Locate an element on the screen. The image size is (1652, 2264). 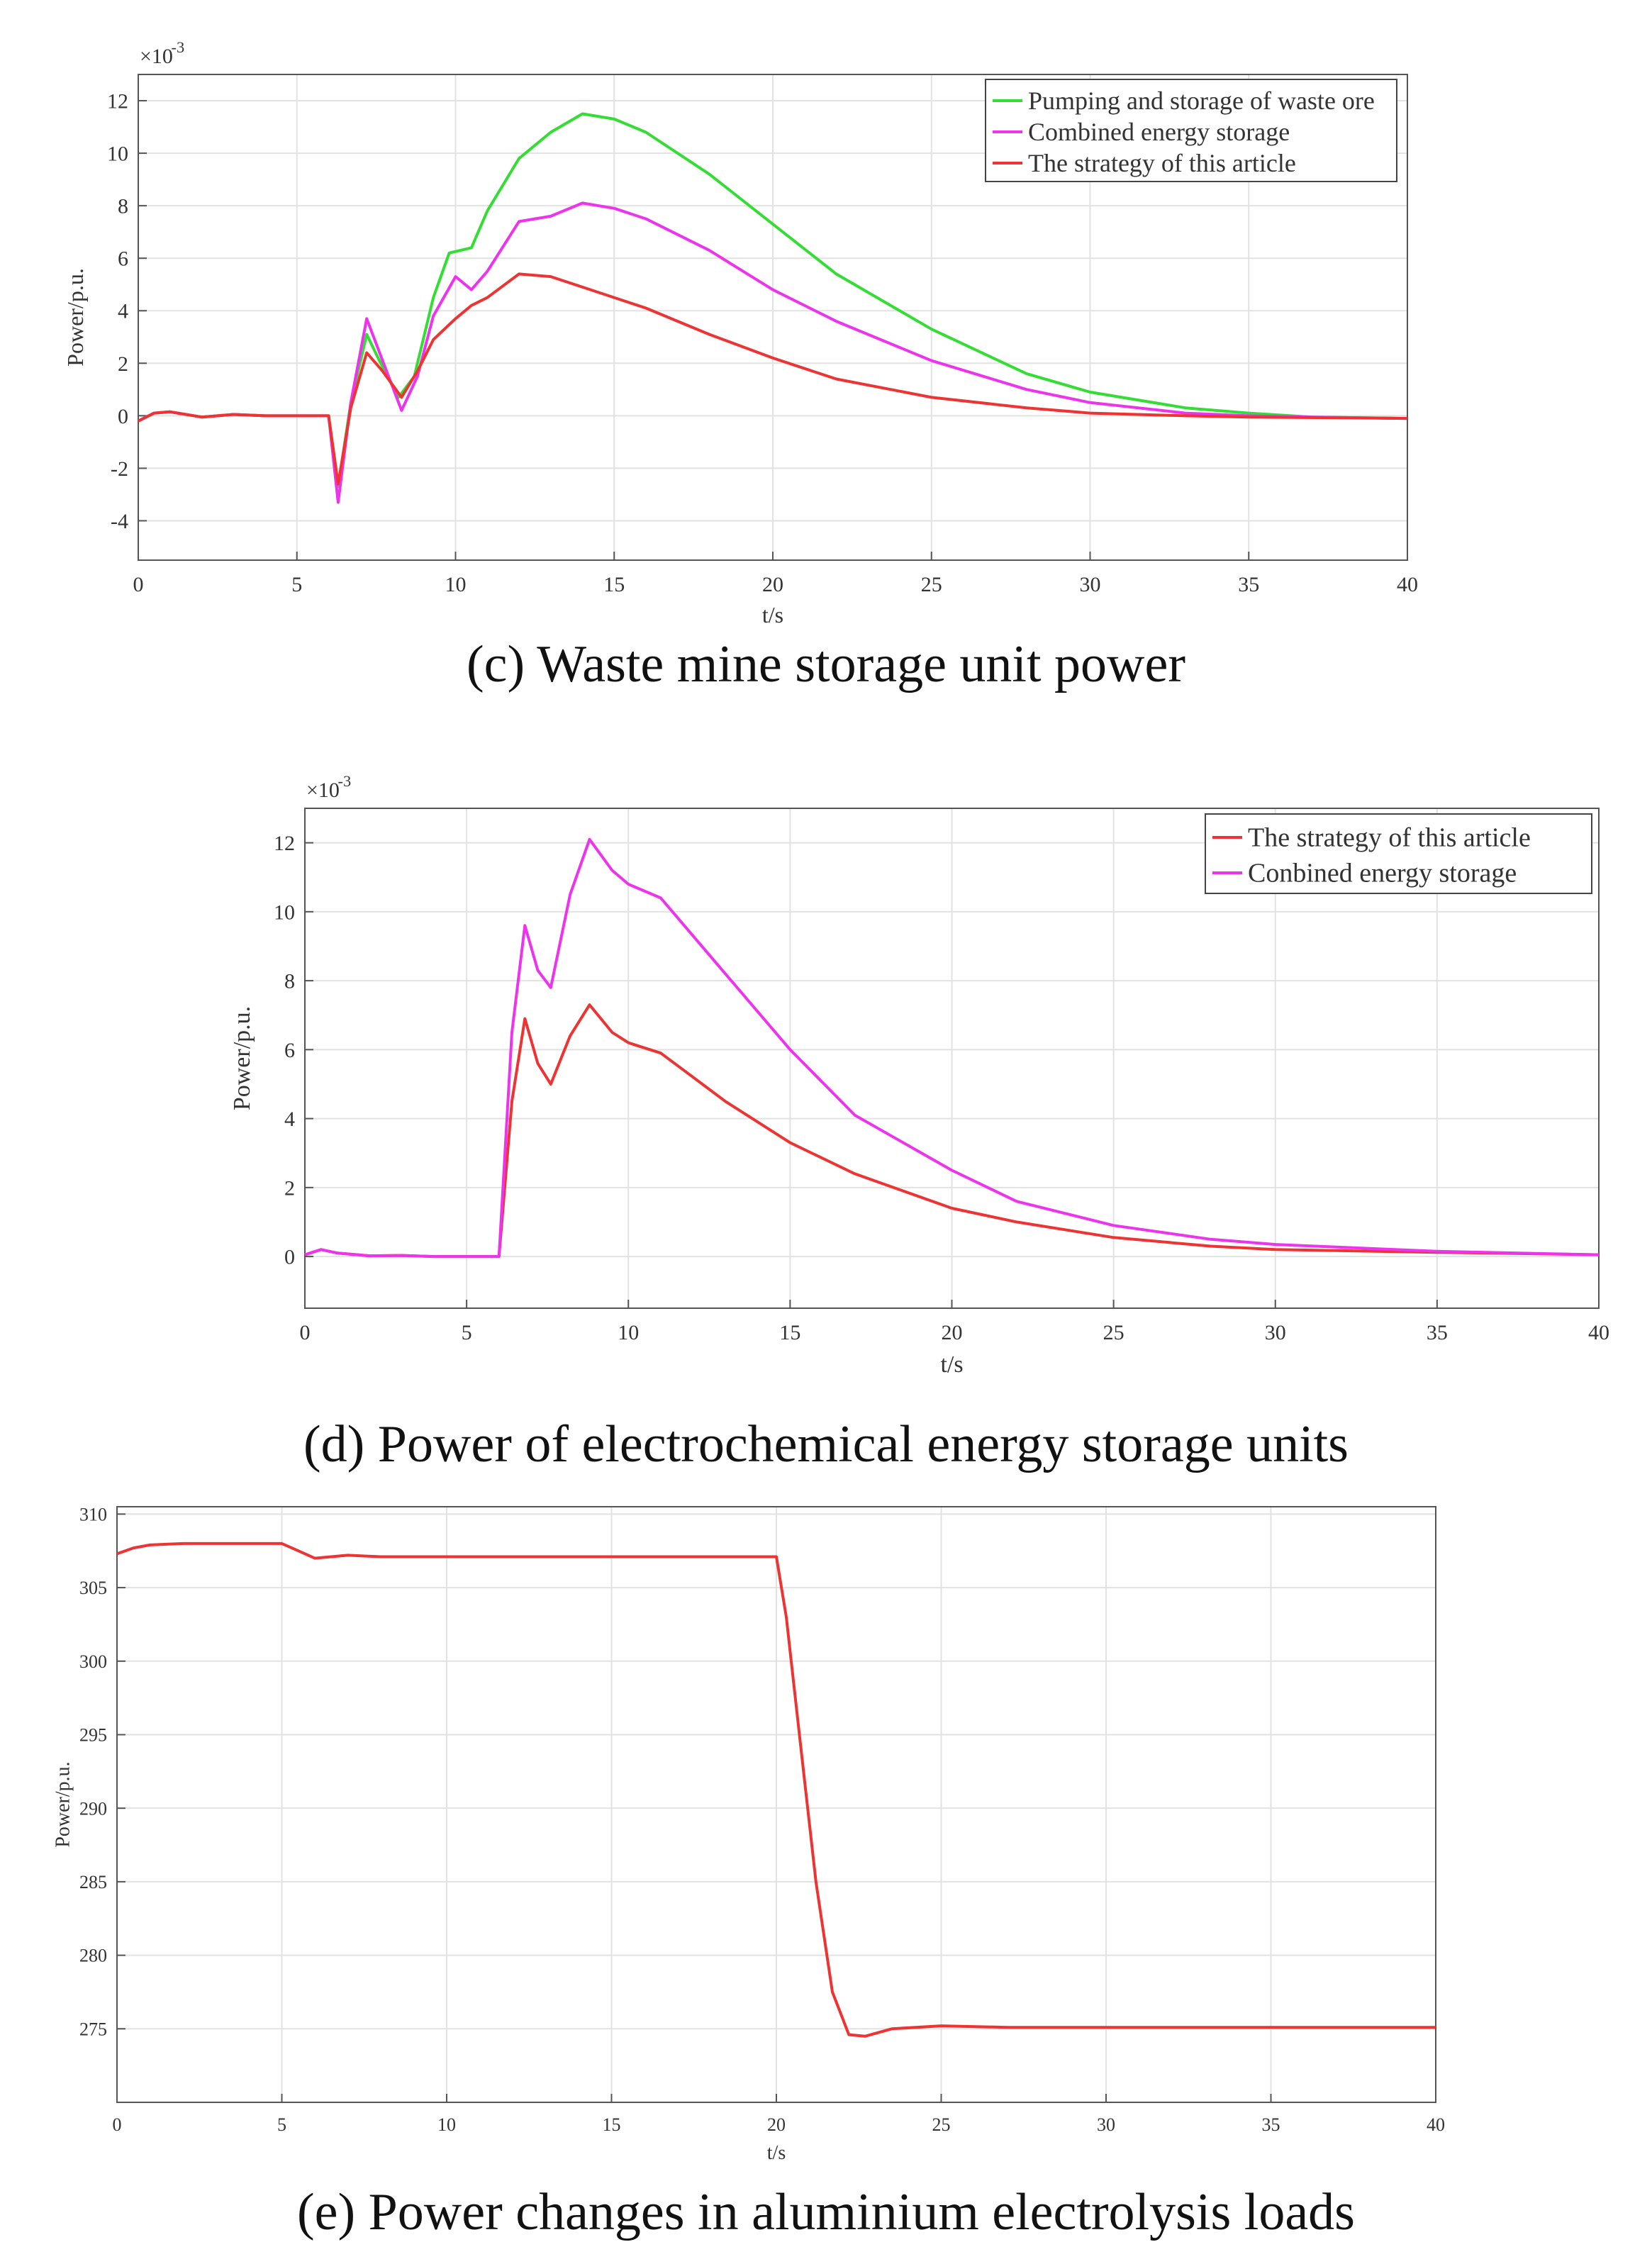
y-tick-label: 295 is located at coordinates (93, 1735).